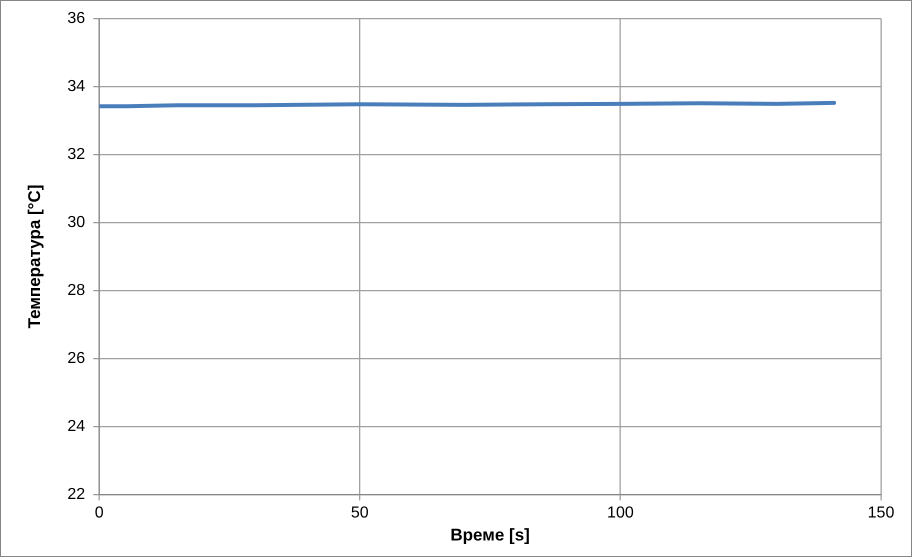 The image size is (912, 557). What do you see at coordinates (99, 513) in the screenshot?
I see `x-tick-label: 0` at bounding box center [99, 513].